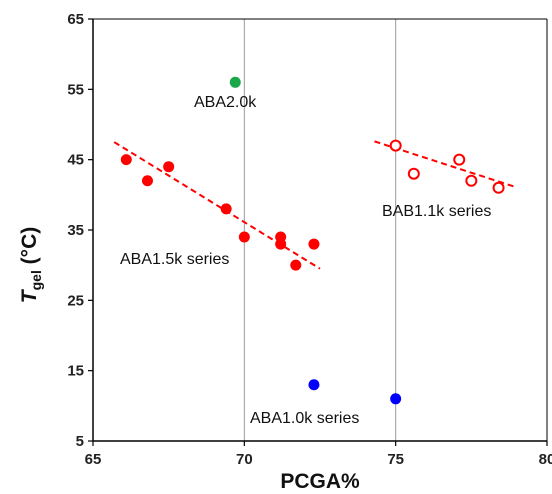 The height and width of the screenshot is (494, 552). Describe the element at coordinates (80, 441) in the screenshot. I see `y-tick-label-5: 5` at that location.